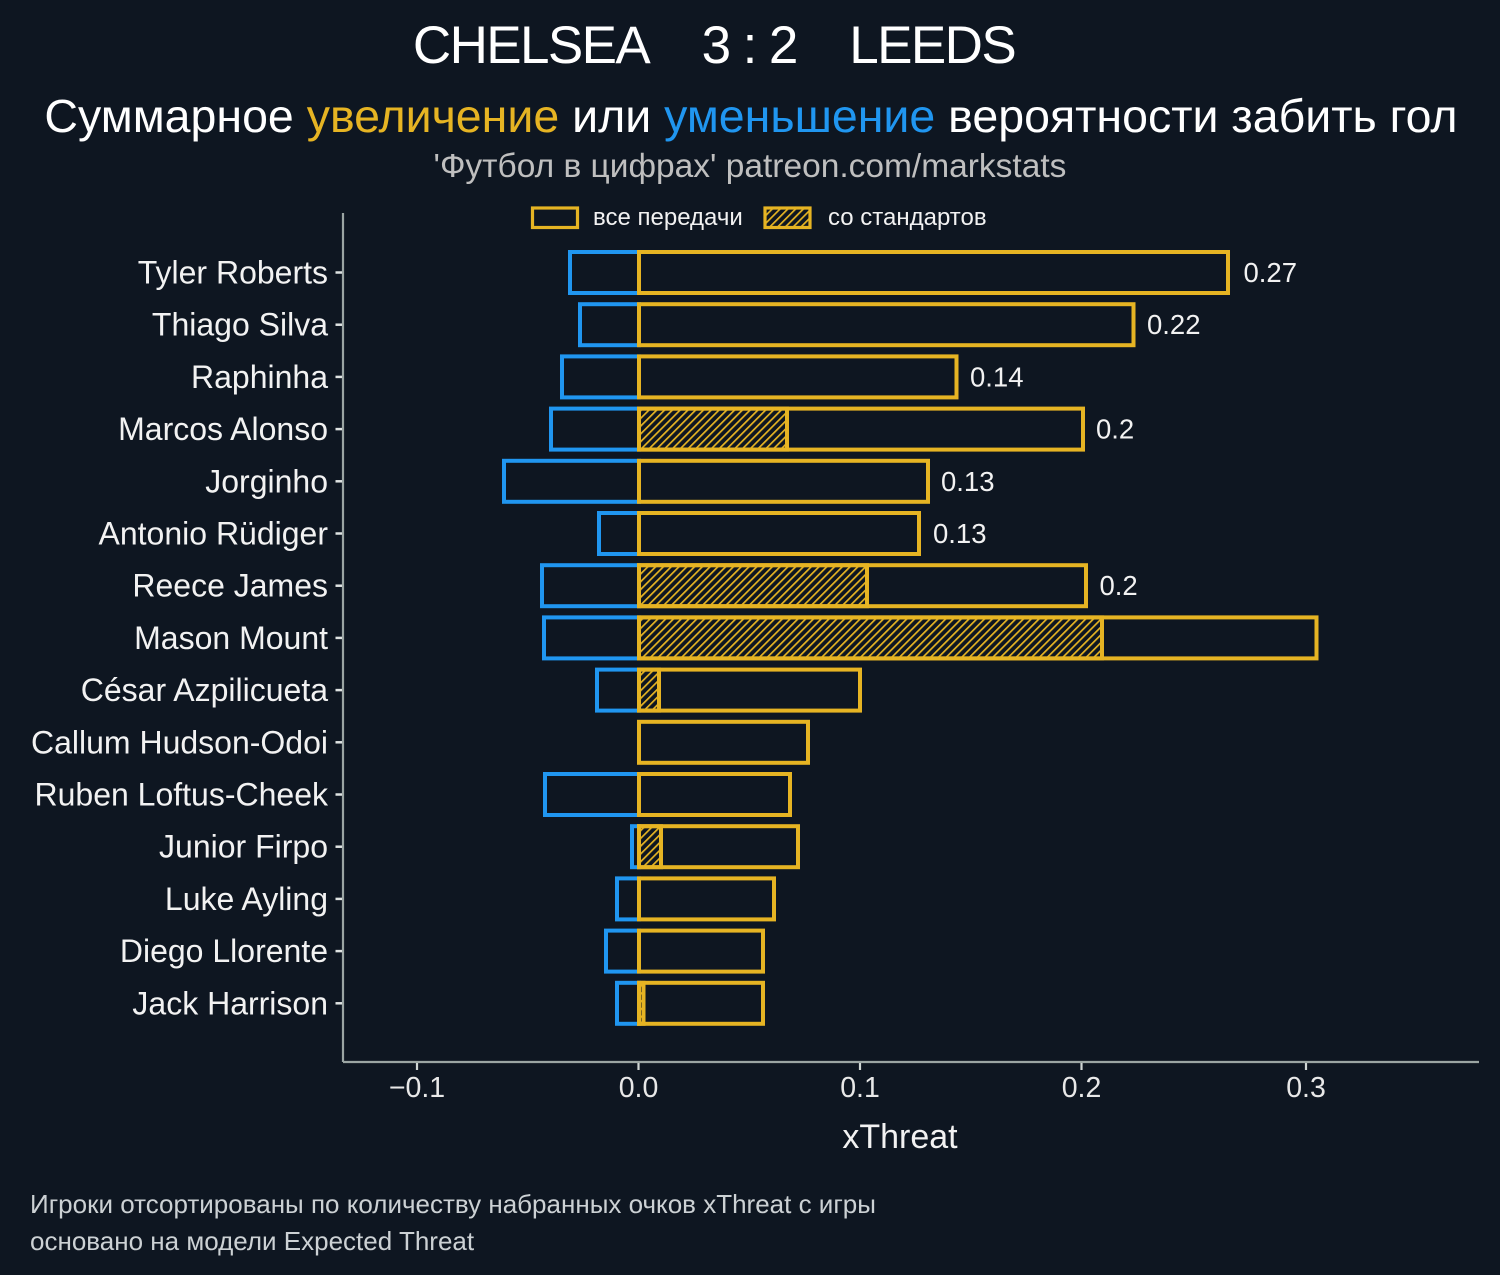 The width and height of the screenshot is (1500, 1275). What do you see at coordinates (997, 376) in the screenshot?
I see `svg-text: 0.14` at bounding box center [997, 376].